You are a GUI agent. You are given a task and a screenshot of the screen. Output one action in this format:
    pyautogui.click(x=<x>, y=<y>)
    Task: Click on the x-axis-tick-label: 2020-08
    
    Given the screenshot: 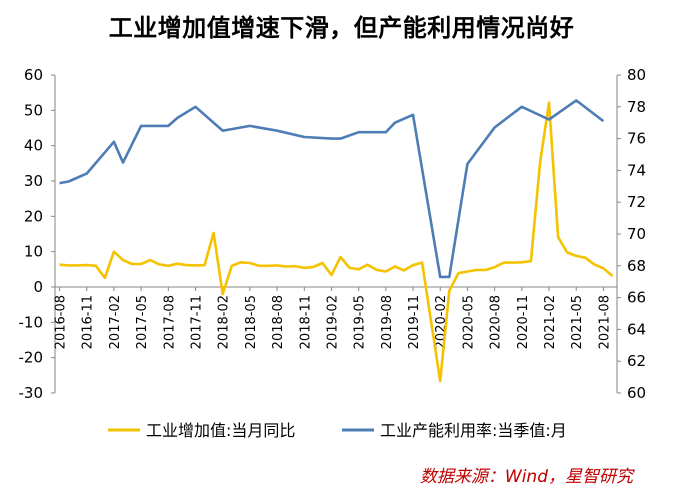 What is the action you would take?
    pyautogui.click(x=496, y=322)
    